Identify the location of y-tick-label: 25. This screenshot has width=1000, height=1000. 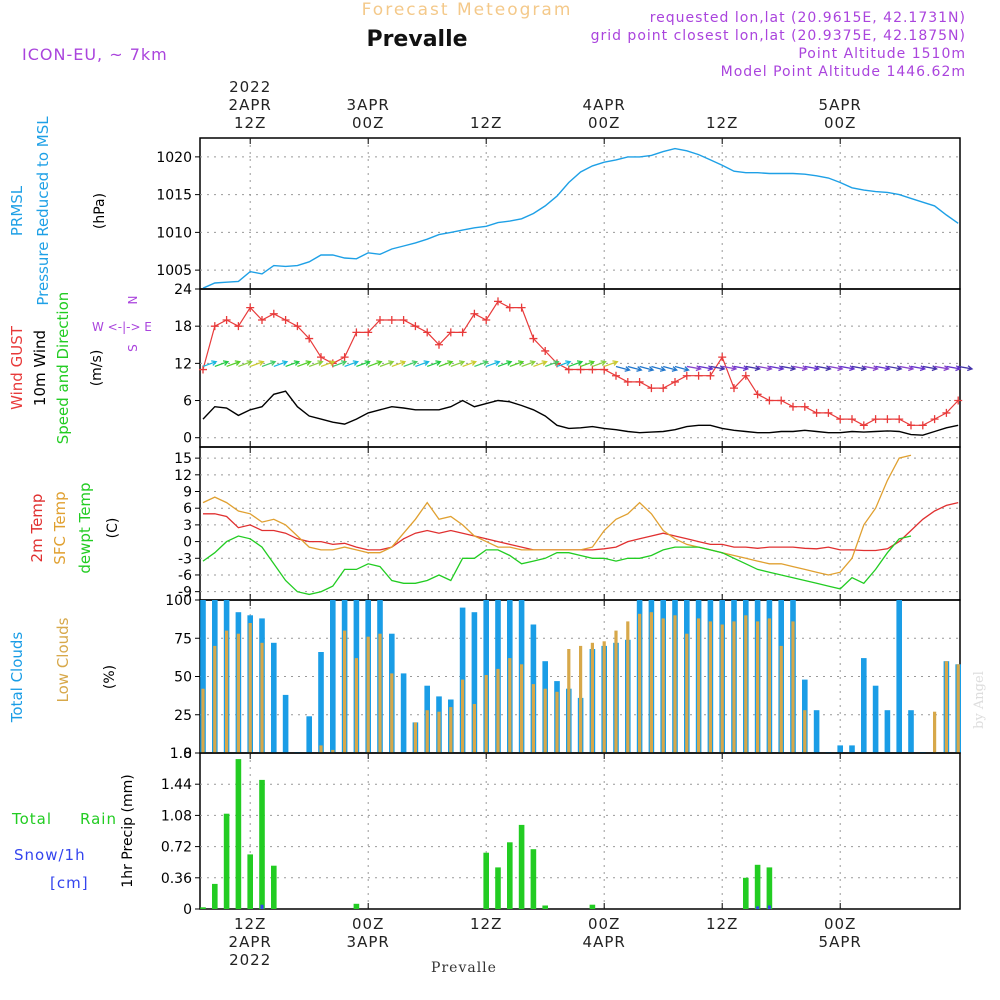
(183, 716).